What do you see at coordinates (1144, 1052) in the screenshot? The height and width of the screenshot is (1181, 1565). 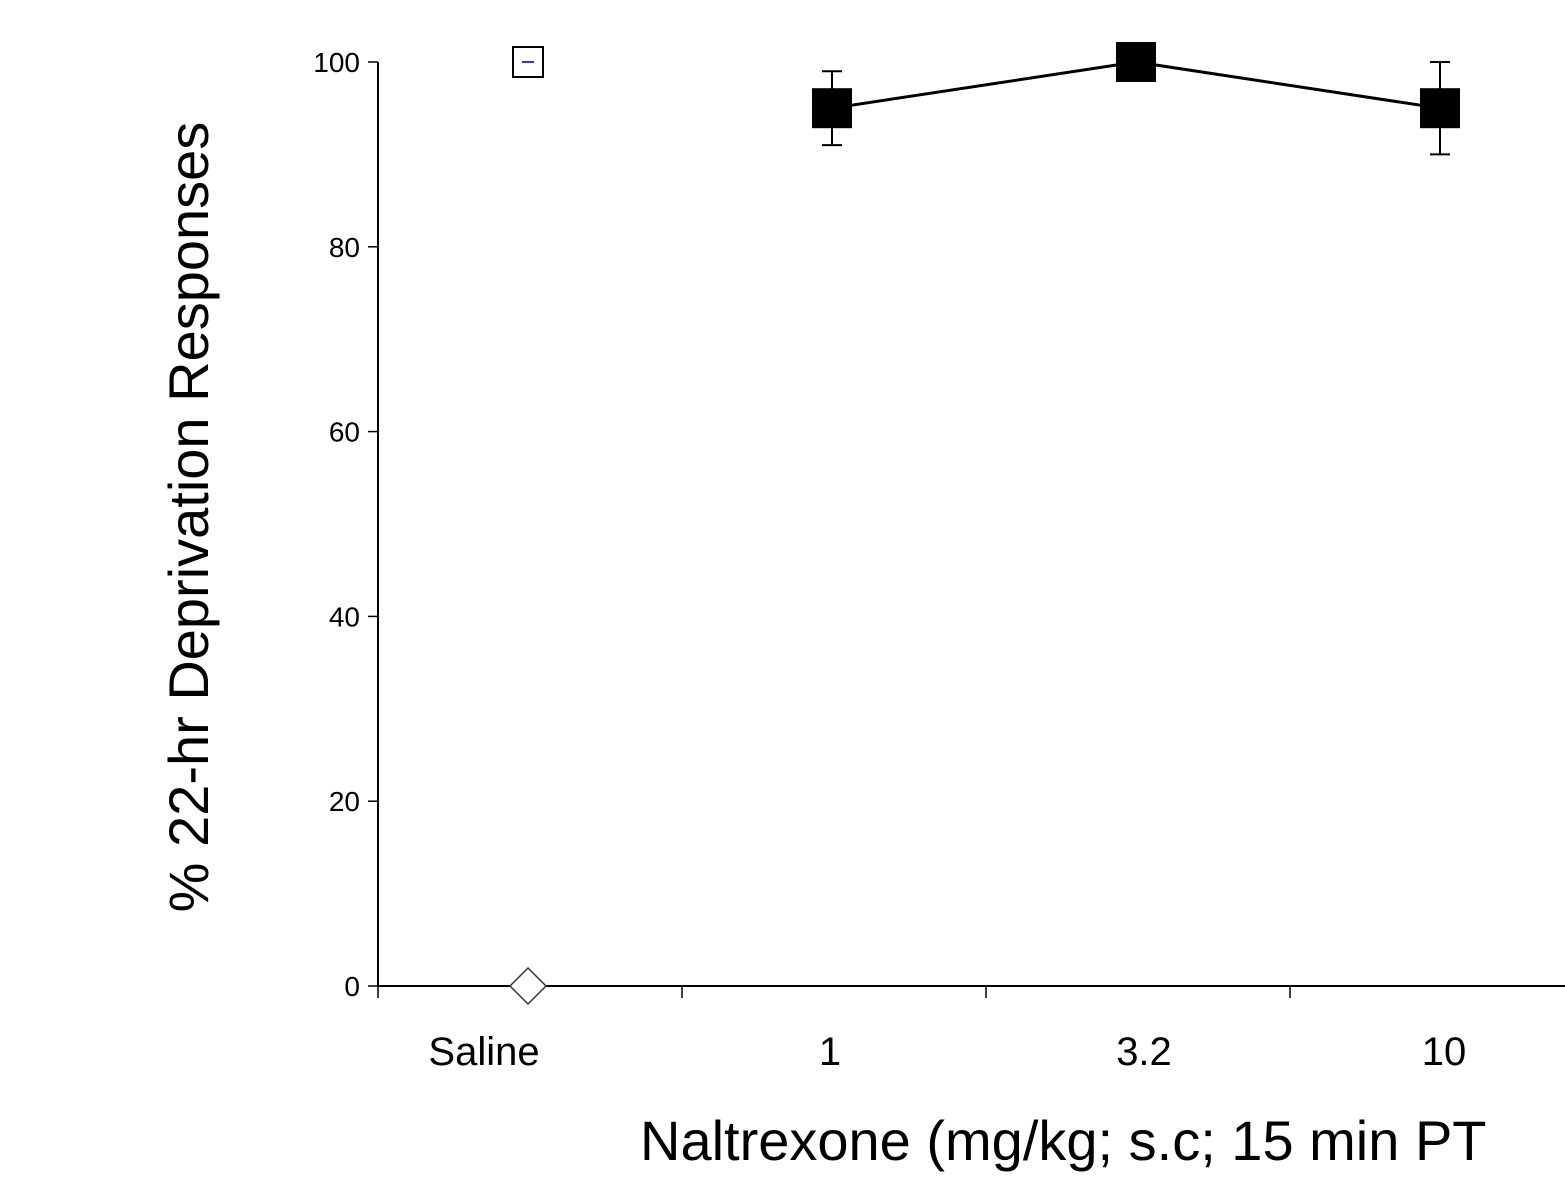 I see `x-tick-label: 3.2` at bounding box center [1144, 1052].